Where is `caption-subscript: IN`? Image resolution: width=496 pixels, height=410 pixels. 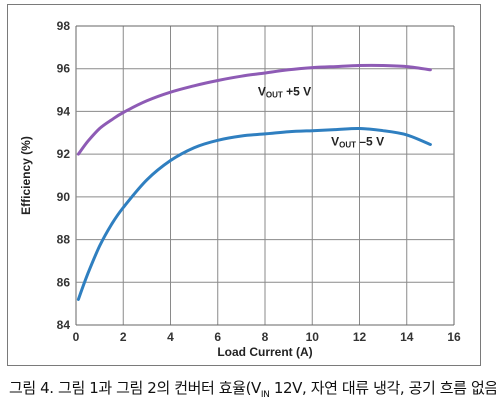
caption-subscript: IN is located at coordinates (265, 395).